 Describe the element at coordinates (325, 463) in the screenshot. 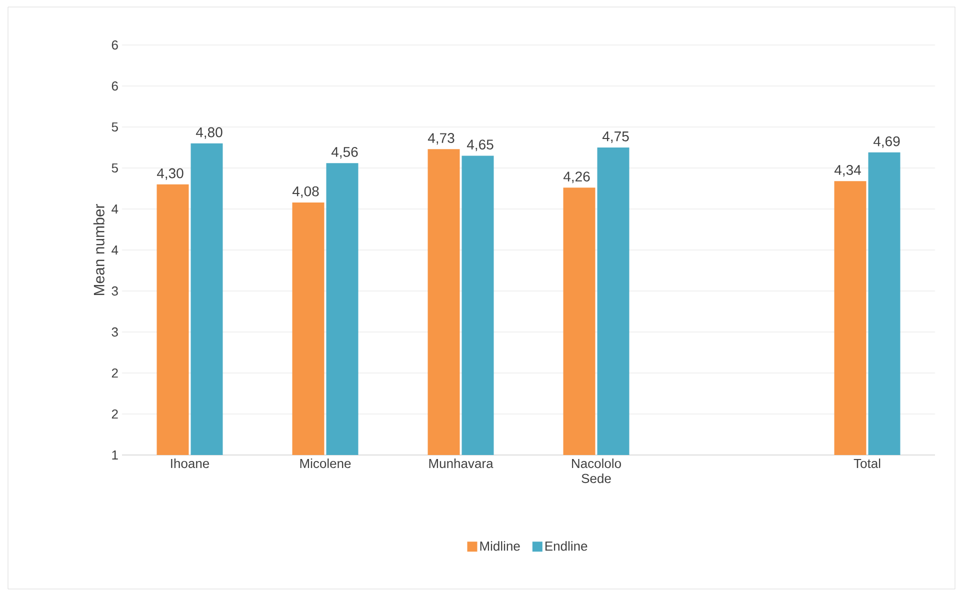

I see `x-tick-label: Micolene` at that location.